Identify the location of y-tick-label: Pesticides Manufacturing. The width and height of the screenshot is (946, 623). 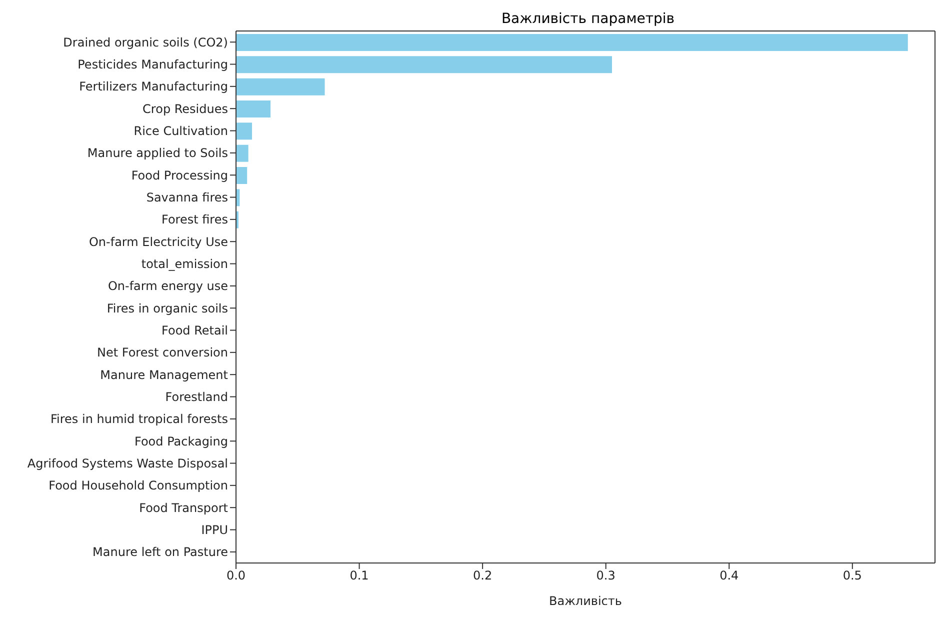
(153, 65).